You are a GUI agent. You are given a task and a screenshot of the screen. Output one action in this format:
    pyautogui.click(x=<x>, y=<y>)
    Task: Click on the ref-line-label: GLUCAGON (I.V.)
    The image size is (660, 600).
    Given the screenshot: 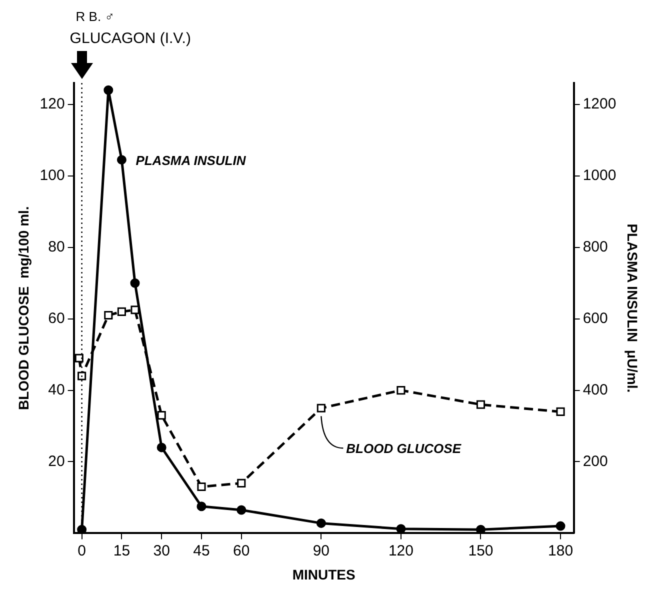 What is the action you would take?
    pyautogui.click(x=130, y=38)
    